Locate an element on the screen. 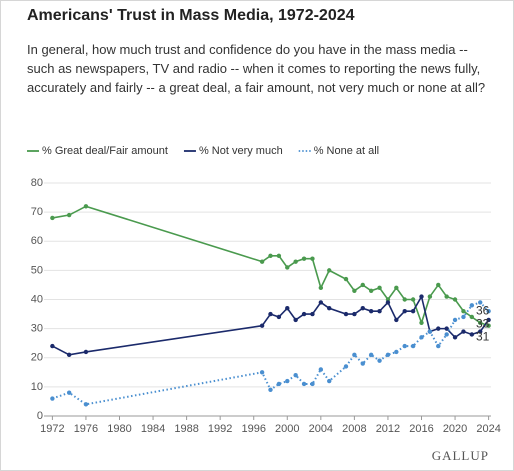 The width and height of the screenshot is (514, 471). end-label: 31 is located at coordinates (483, 336).